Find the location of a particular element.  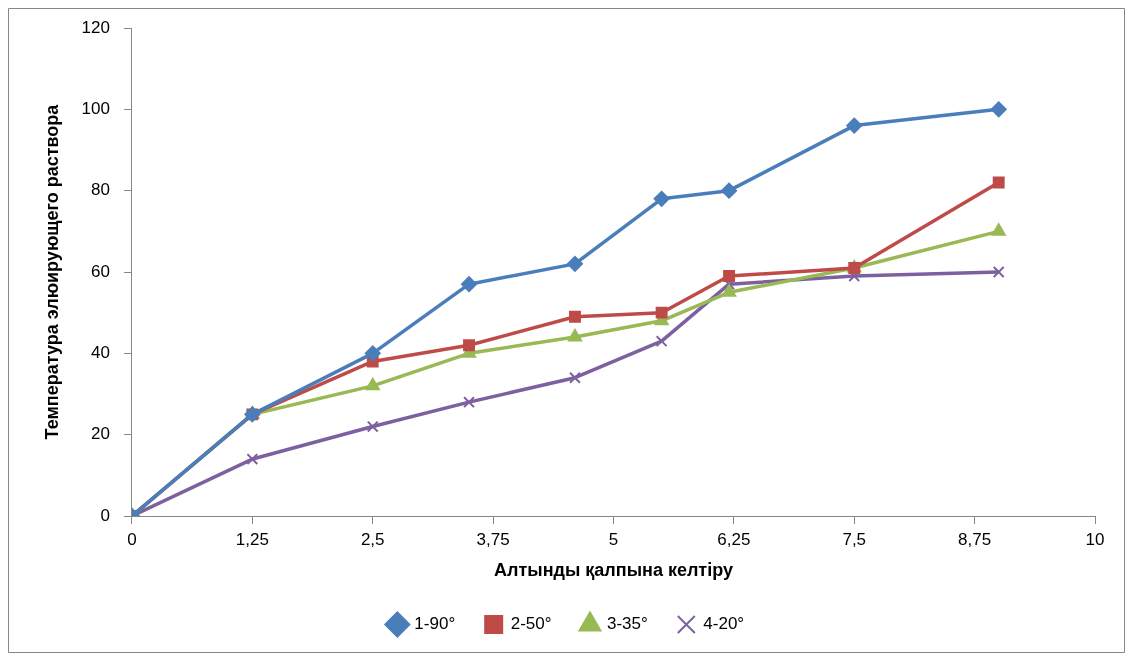

x-axis-title: Алтынды қалпына келтіру is located at coordinates (613, 570).